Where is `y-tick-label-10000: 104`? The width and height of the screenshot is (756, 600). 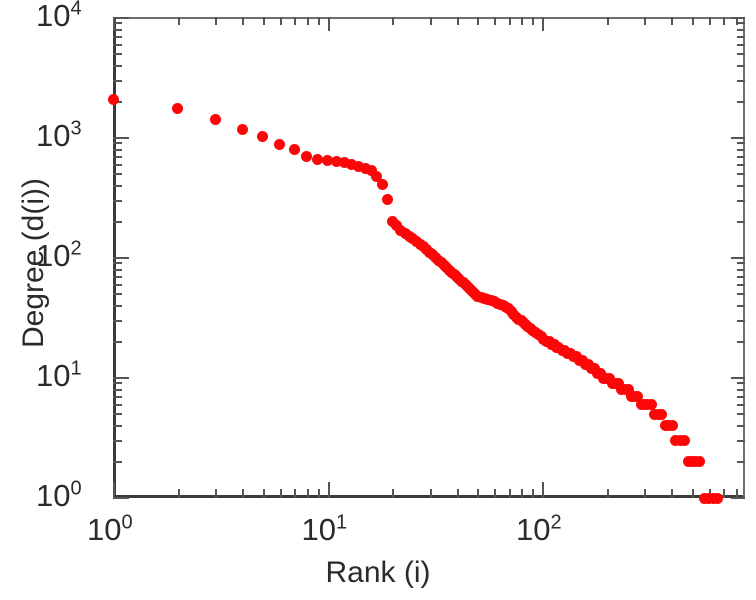 y-tick-label-10000: 104 is located at coordinates (59, 16).